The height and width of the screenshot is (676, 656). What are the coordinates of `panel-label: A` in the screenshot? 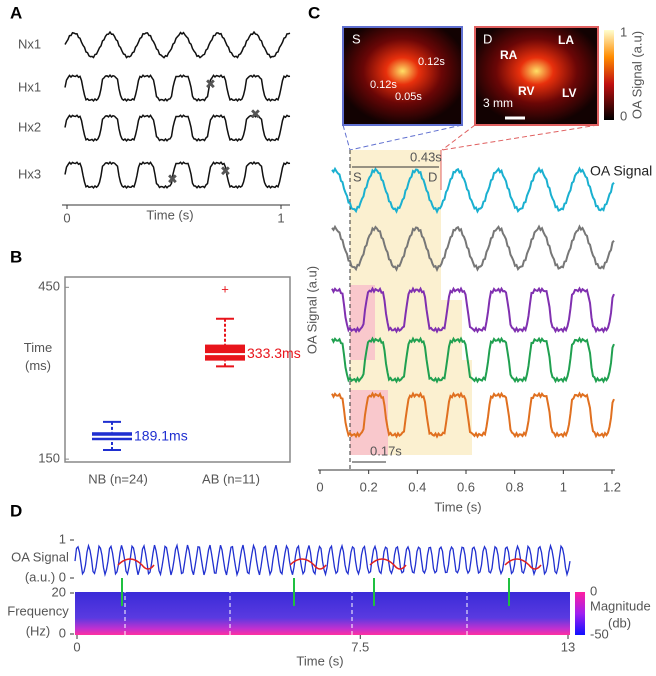 It's located at (16, 12).